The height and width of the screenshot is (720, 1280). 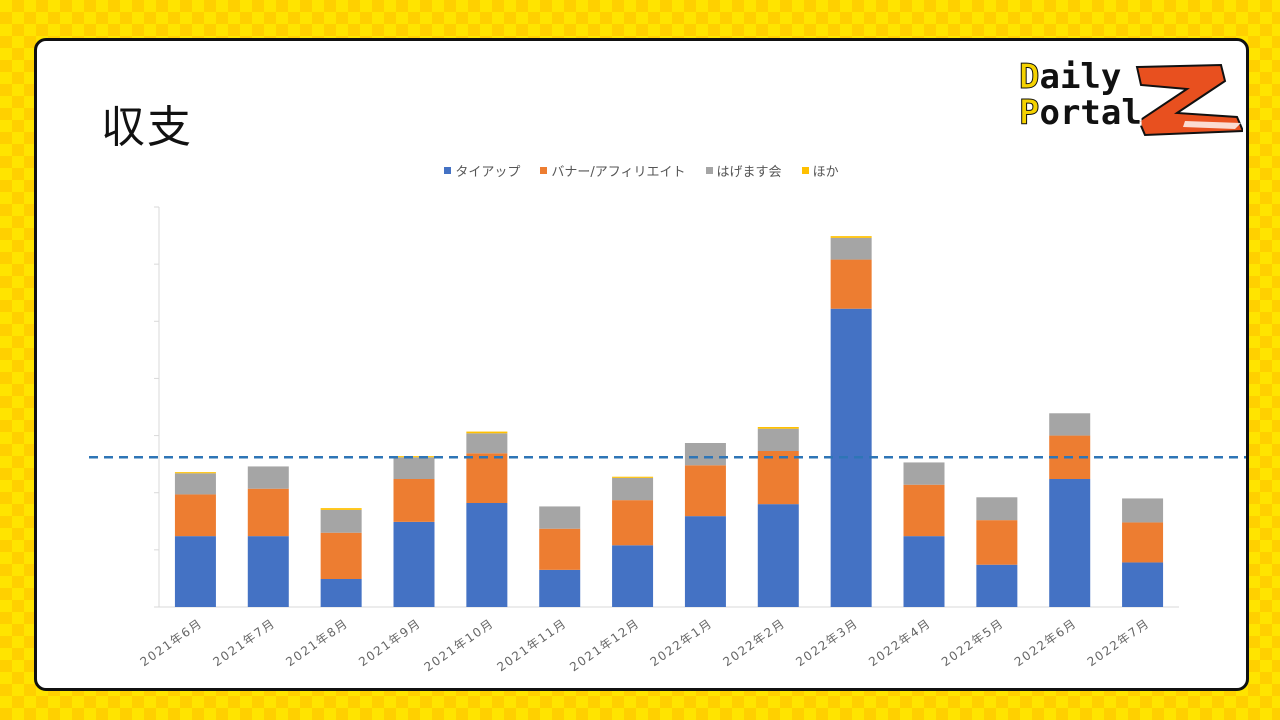 What do you see at coordinates (448, 170) in the screenshot?
I see `legend-swatch-tieup` at bounding box center [448, 170].